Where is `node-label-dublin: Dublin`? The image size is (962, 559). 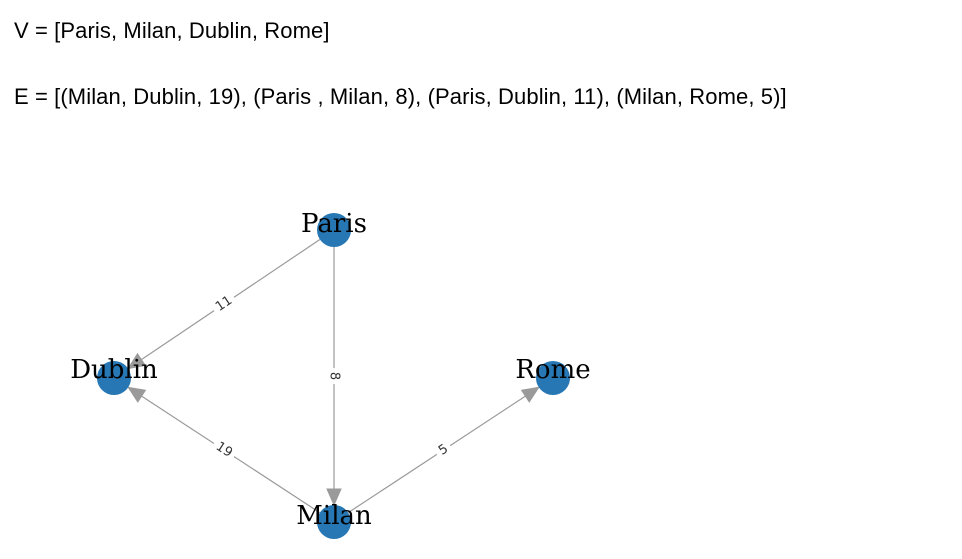
node-label-dublin: Dublin is located at coordinates (114, 370).